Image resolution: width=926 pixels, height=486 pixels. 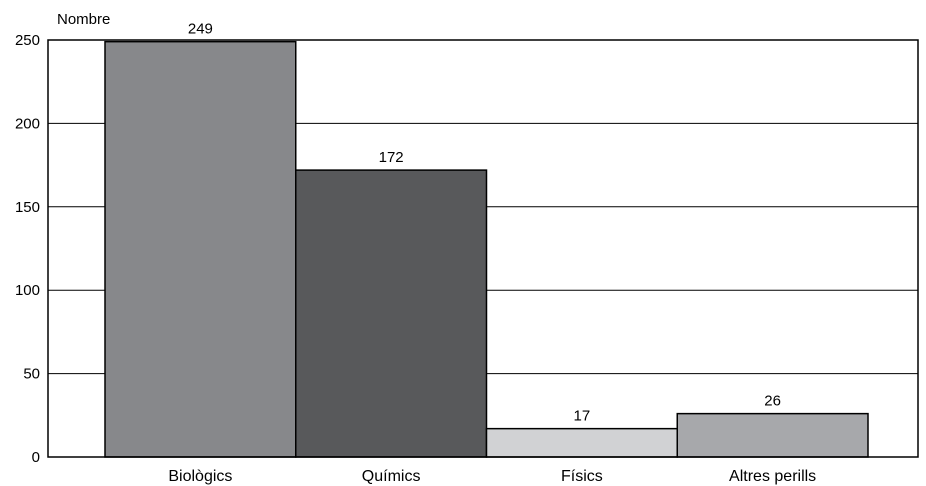 What do you see at coordinates (36, 457) in the screenshot?
I see `y-tick-label: 0` at bounding box center [36, 457].